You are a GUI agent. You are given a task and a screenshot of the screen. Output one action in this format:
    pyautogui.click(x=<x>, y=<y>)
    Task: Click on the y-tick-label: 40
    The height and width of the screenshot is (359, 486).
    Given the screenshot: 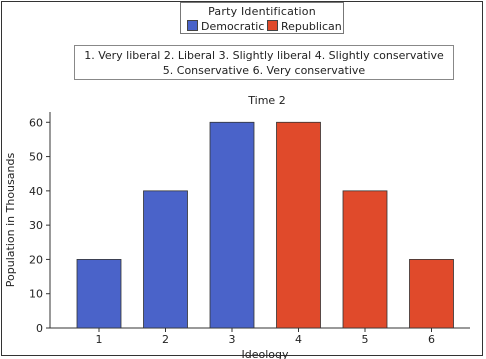 What is the action you would take?
    pyautogui.click(x=36, y=191)
    